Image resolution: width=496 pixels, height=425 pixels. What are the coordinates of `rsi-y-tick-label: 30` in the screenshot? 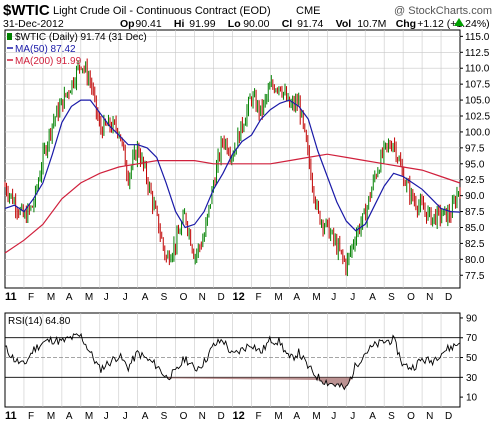 It's located at (472, 378).